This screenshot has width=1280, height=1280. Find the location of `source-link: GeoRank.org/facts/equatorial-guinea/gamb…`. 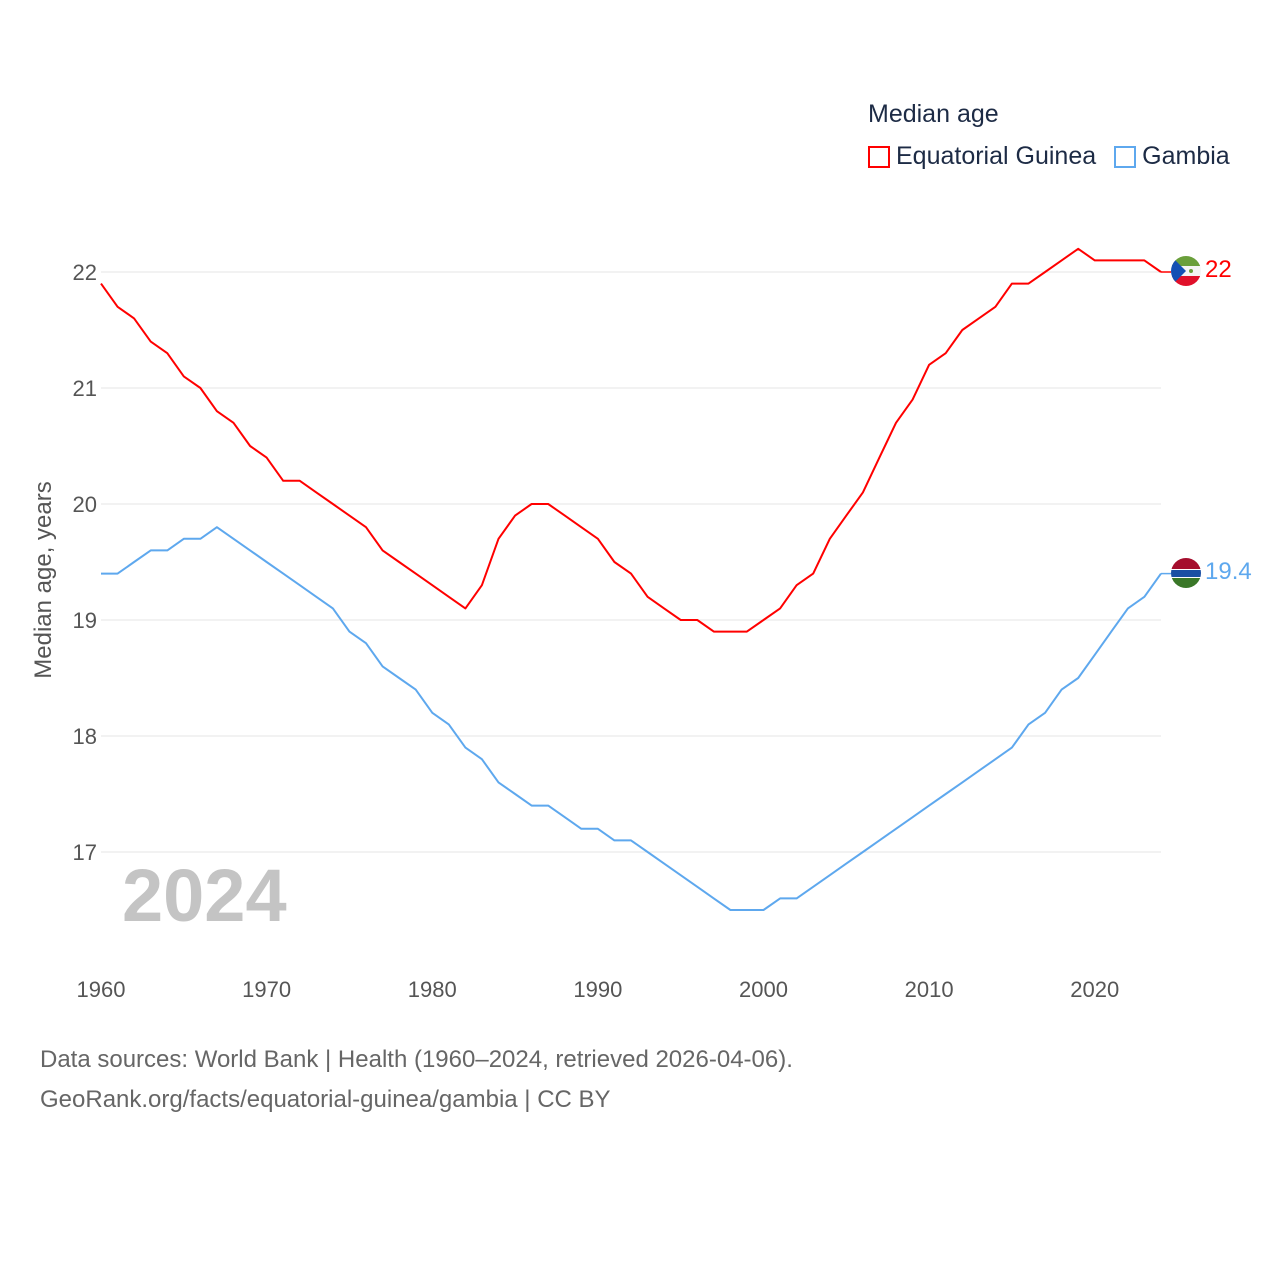

source-link: GeoRank.org/facts/equatorial-guinea/gamb… is located at coordinates (325, 1099).